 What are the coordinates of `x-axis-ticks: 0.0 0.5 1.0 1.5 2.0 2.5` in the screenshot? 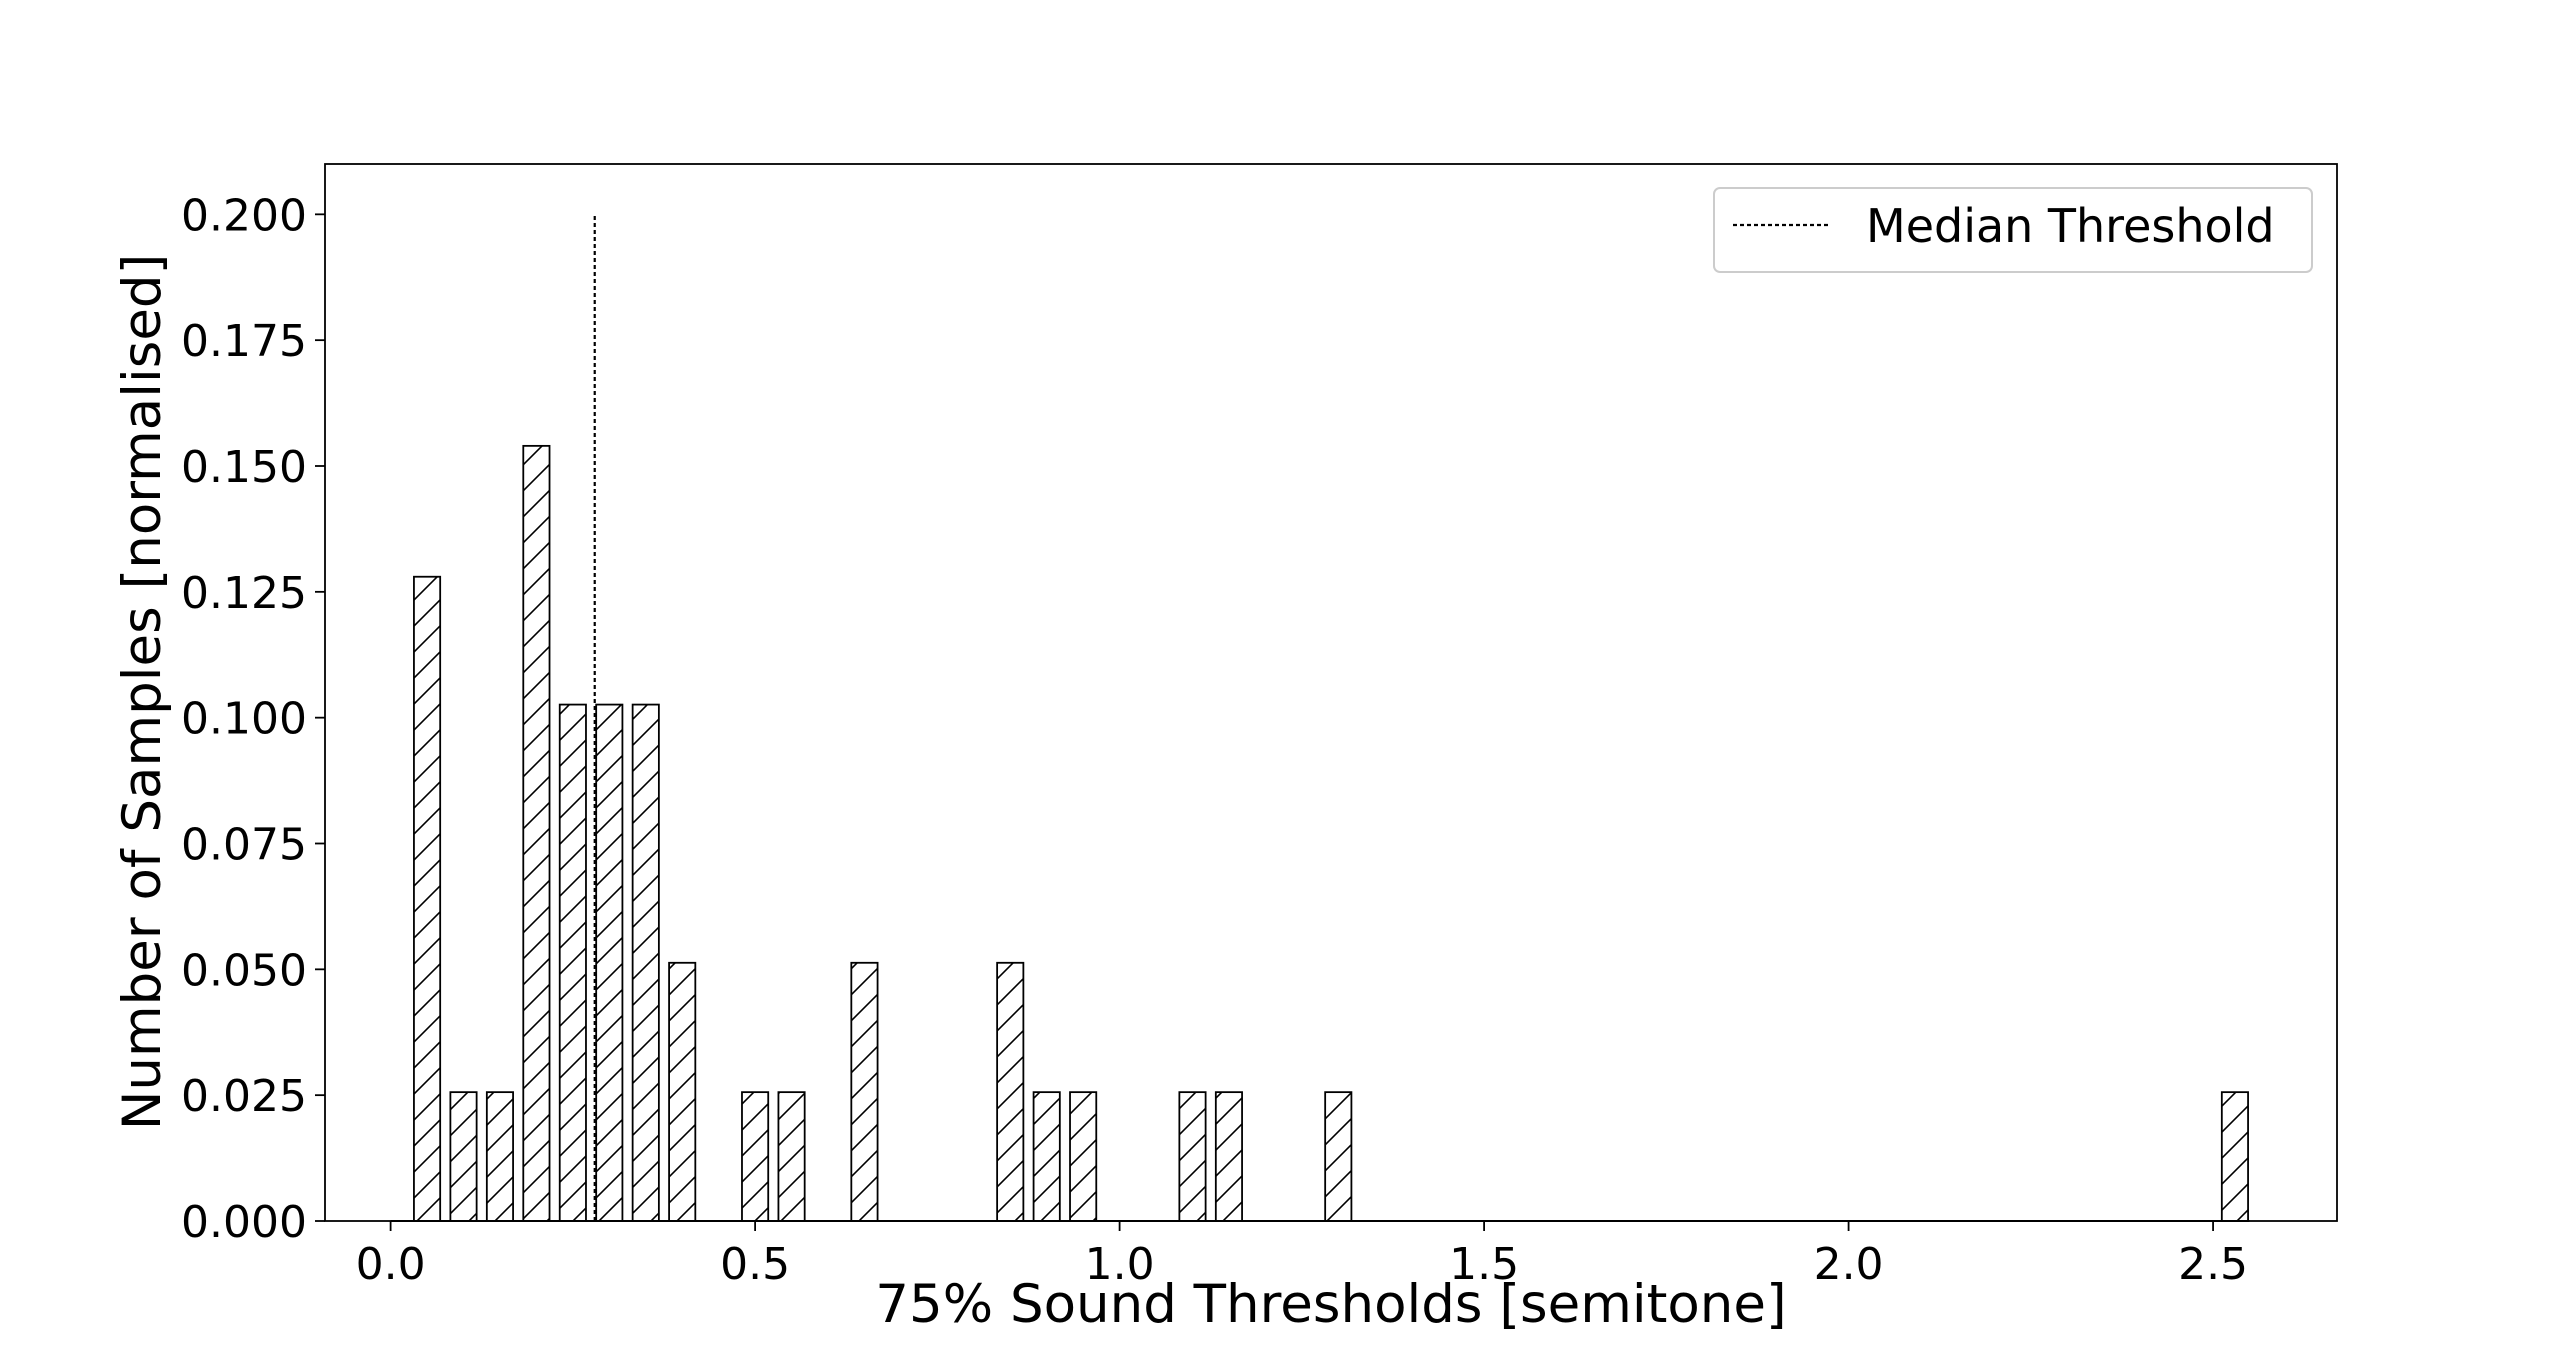 It's located at (1302, 1255).